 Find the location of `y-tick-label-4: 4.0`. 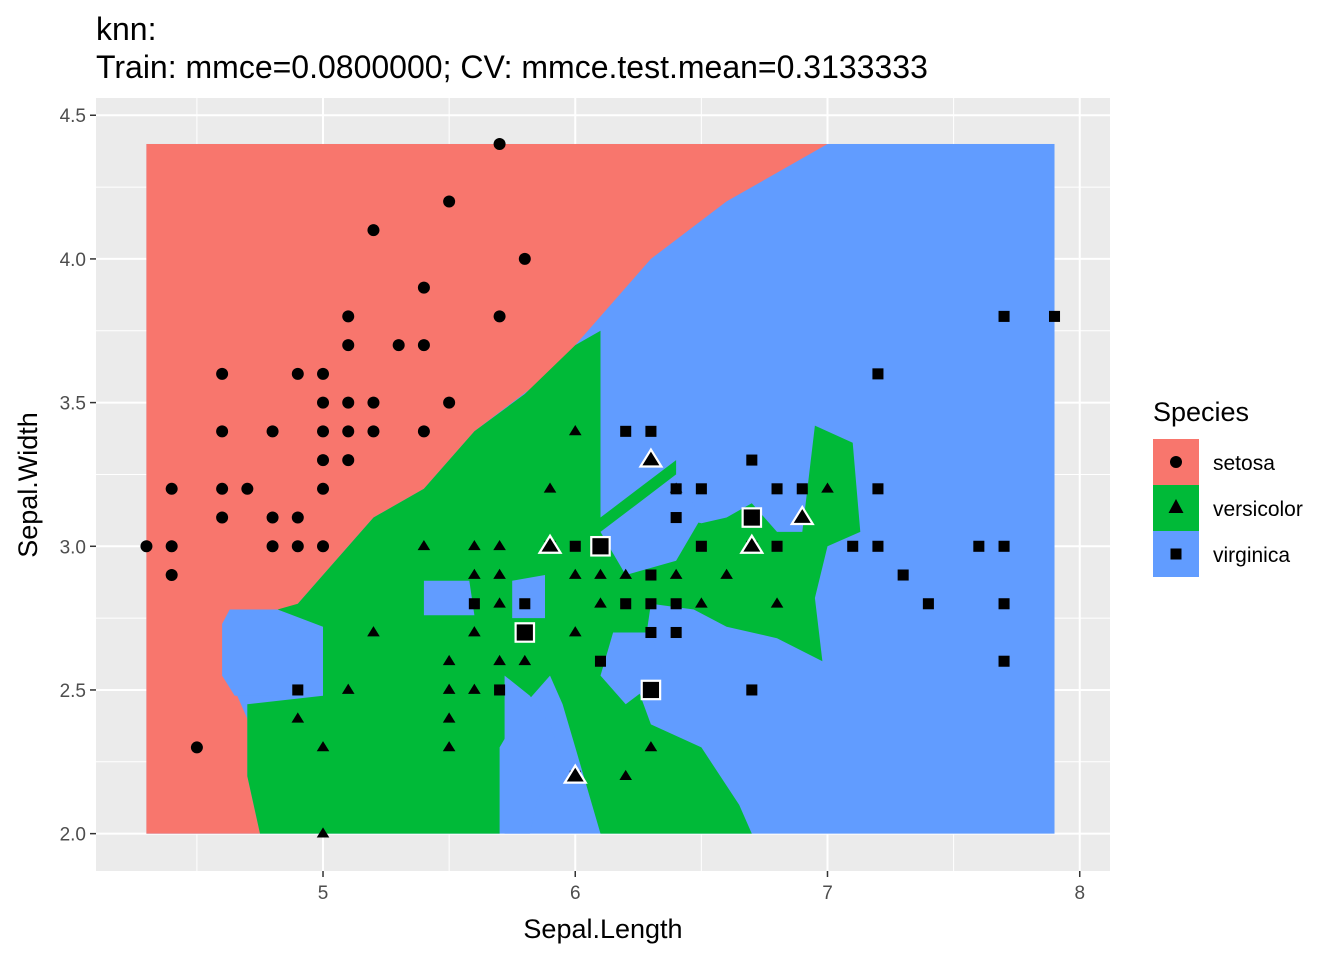

y-tick-label-4: 4.0 is located at coordinates (73, 260).